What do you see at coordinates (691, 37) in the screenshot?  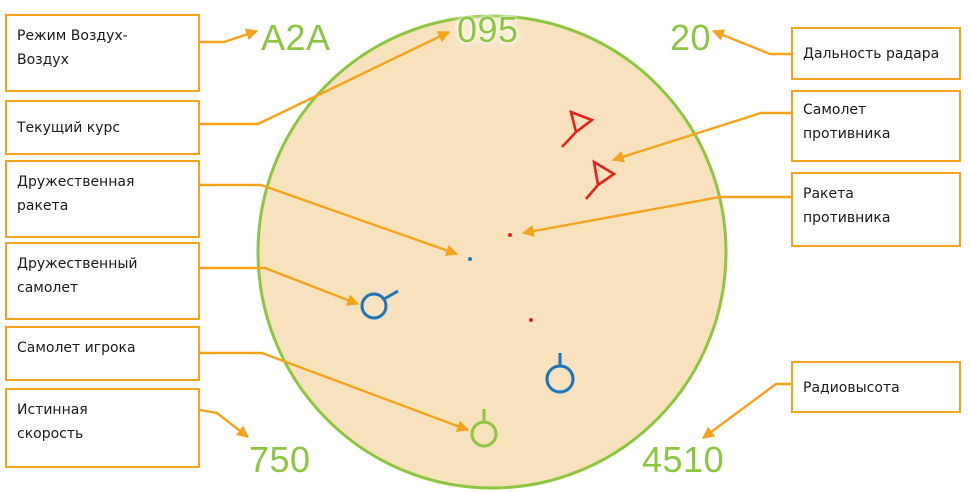 I see `hud-range-readout: 20` at bounding box center [691, 37].